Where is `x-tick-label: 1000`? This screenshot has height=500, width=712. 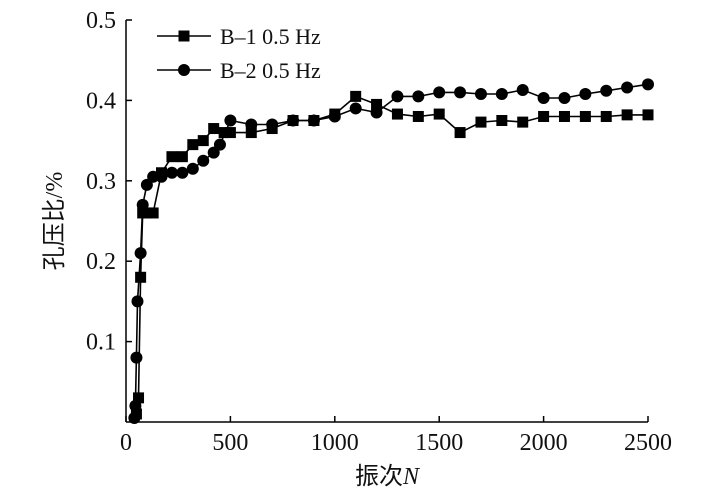
x-tick-label: 1000 is located at coordinates (335, 443).